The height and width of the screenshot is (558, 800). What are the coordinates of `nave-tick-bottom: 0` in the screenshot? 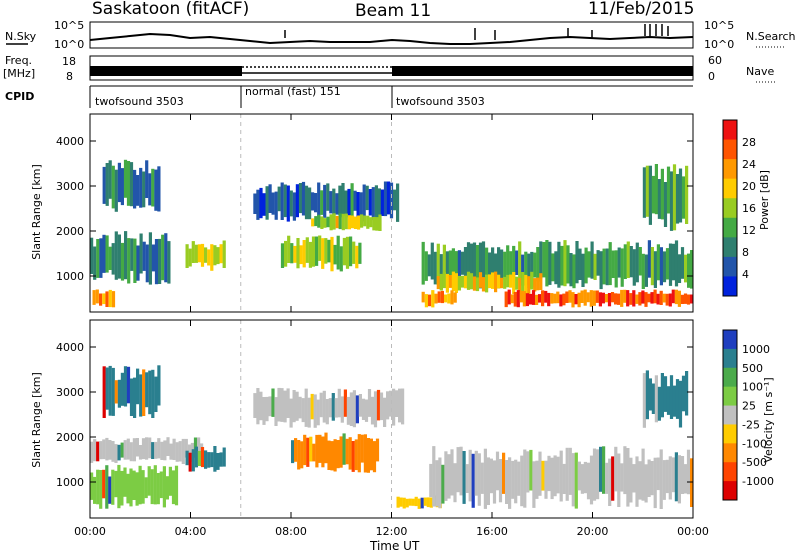 It's located at (711, 76).